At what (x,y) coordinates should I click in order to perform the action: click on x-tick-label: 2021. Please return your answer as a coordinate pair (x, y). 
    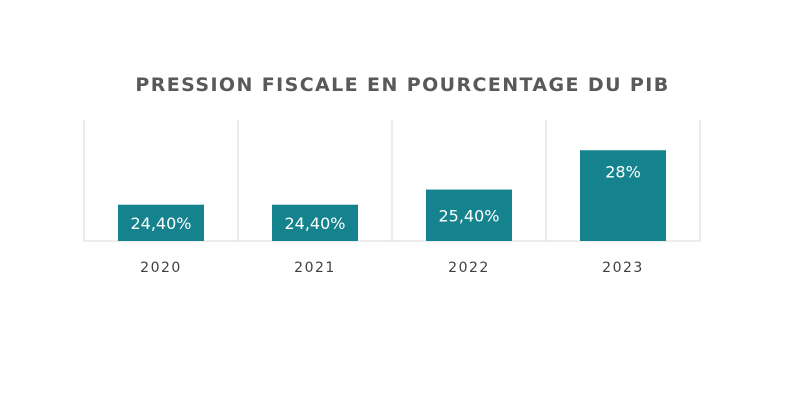
    Looking at the image, I should click on (315, 268).